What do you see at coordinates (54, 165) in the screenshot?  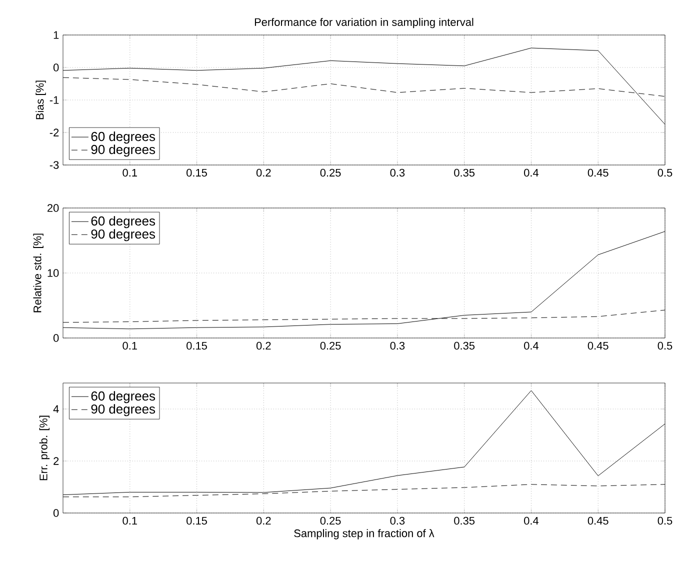 I see `y-tick-label: -3` at bounding box center [54, 165].